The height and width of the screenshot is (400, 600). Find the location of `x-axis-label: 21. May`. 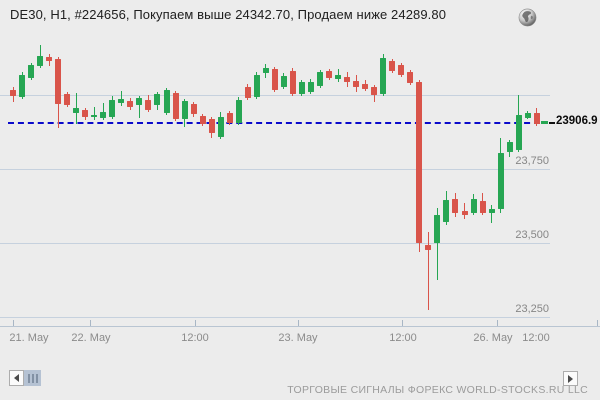

x-axis-label: 21. May is located at coordinates (29, 338).